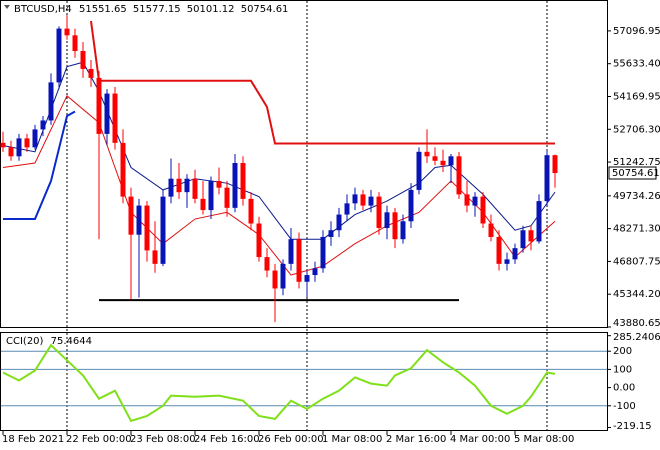 Image resolution: width=660 pixels, height=450 pixels. Describe the element at coordinates (636, 261) in the screenshot. I see `y-tick-label: 46807.75` at that location.